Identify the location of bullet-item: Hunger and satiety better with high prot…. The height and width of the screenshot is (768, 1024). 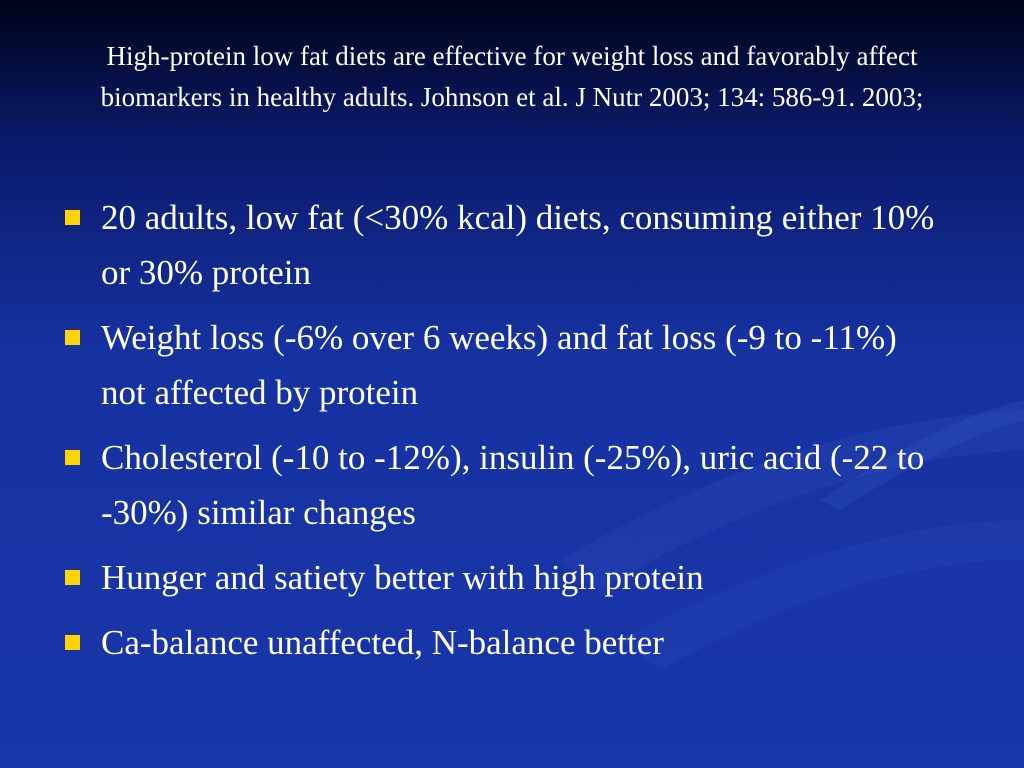
(505, 577).